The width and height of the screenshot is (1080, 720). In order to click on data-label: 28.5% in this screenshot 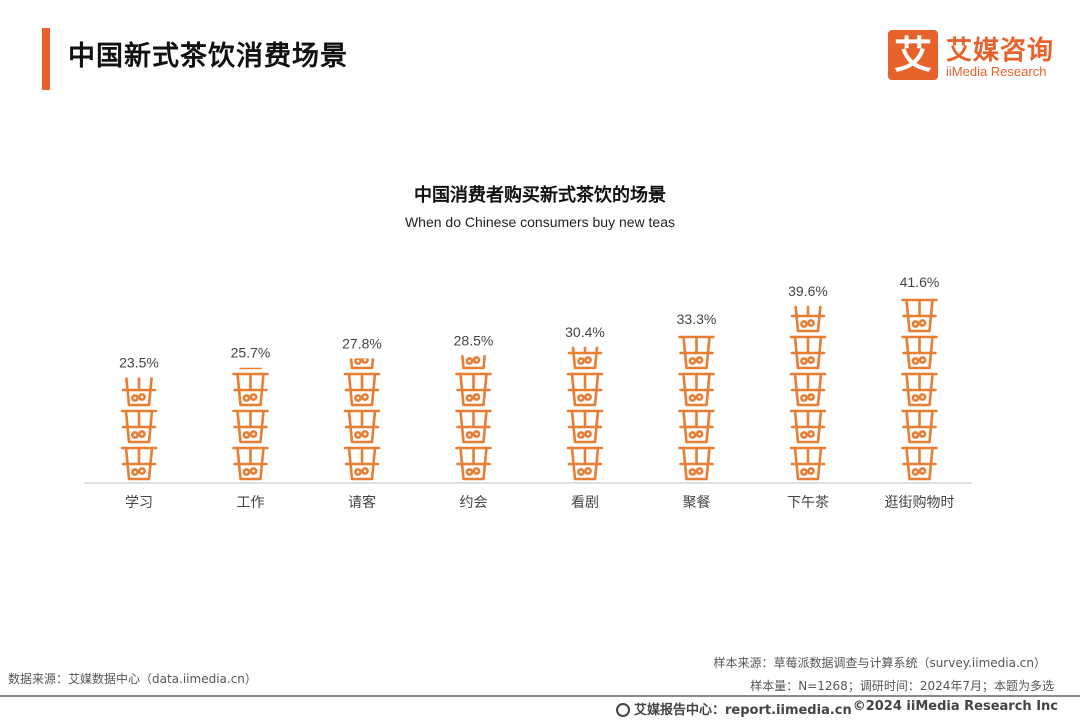, I will do `click(474, 340)`.